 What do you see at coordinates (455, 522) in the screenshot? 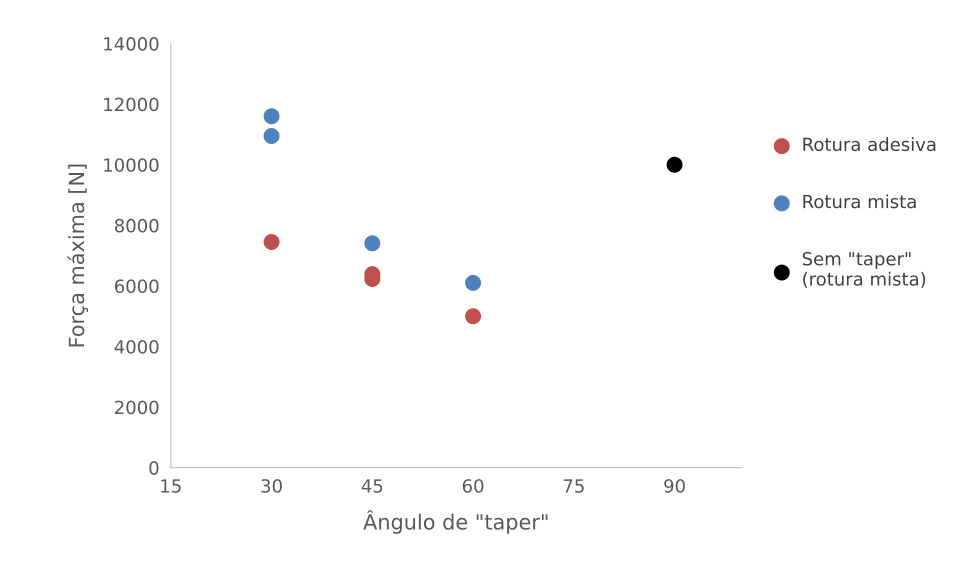
I see `x-axis-title: Ângulo de "taper"` at bounding box center [455, 522].